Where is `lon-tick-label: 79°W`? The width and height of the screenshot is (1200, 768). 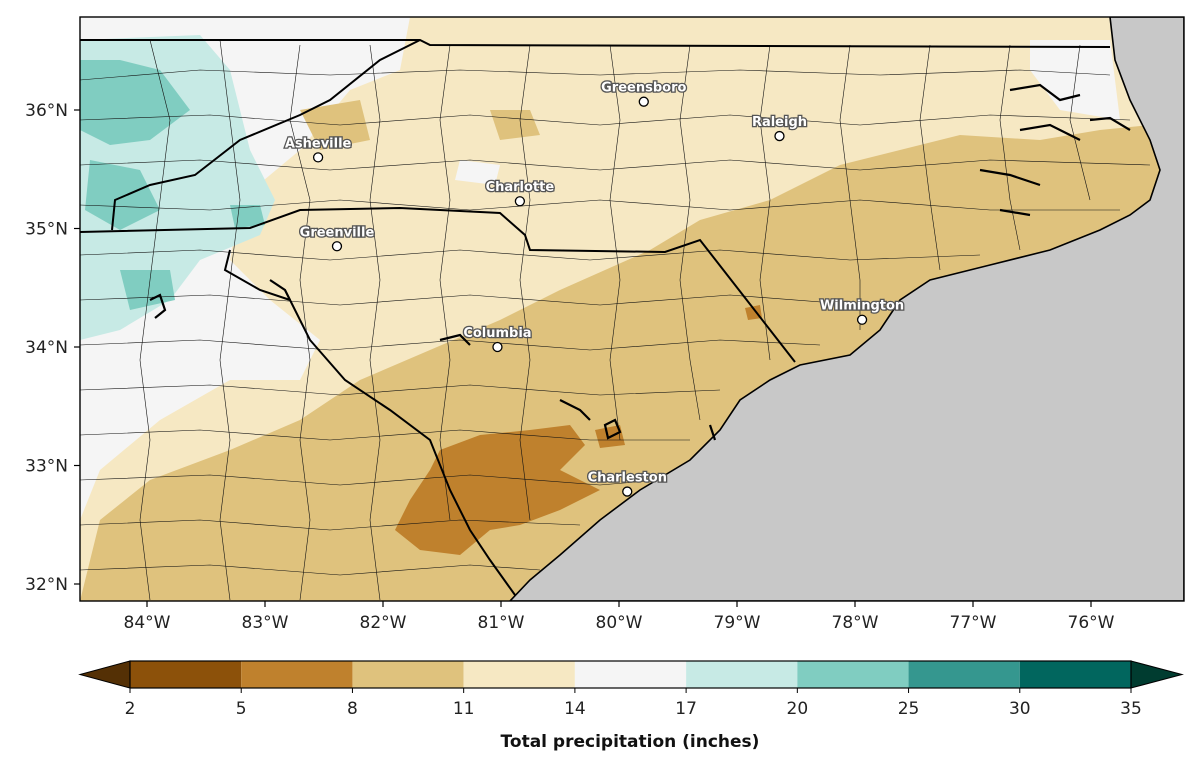 lon-tick-label: 79°W is located at coordinates (737, 623).